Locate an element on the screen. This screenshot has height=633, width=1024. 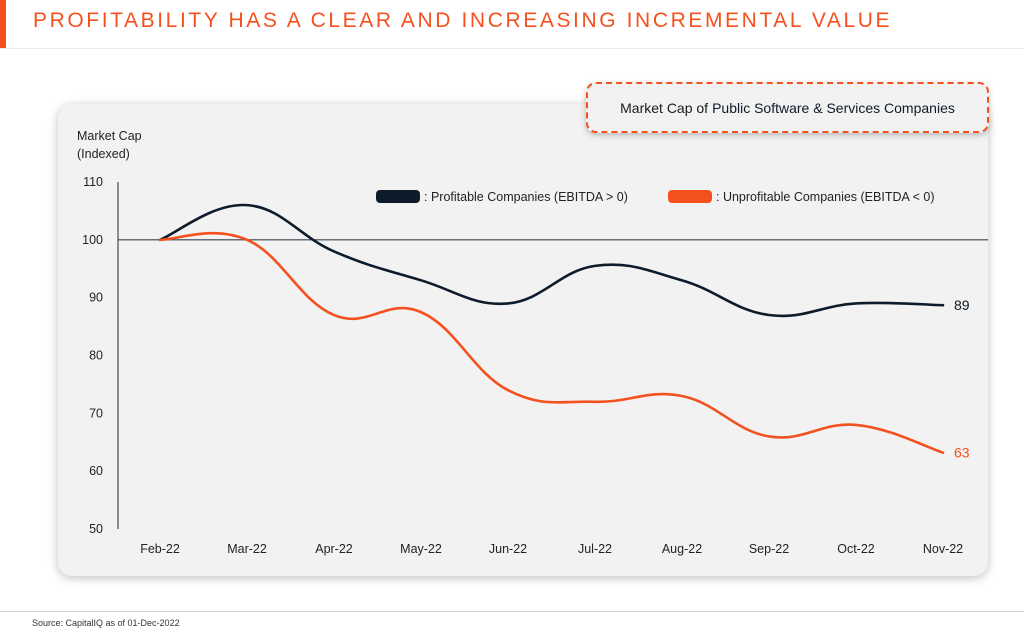
y-tick-label: 100 is located at coordinates (92, 240).